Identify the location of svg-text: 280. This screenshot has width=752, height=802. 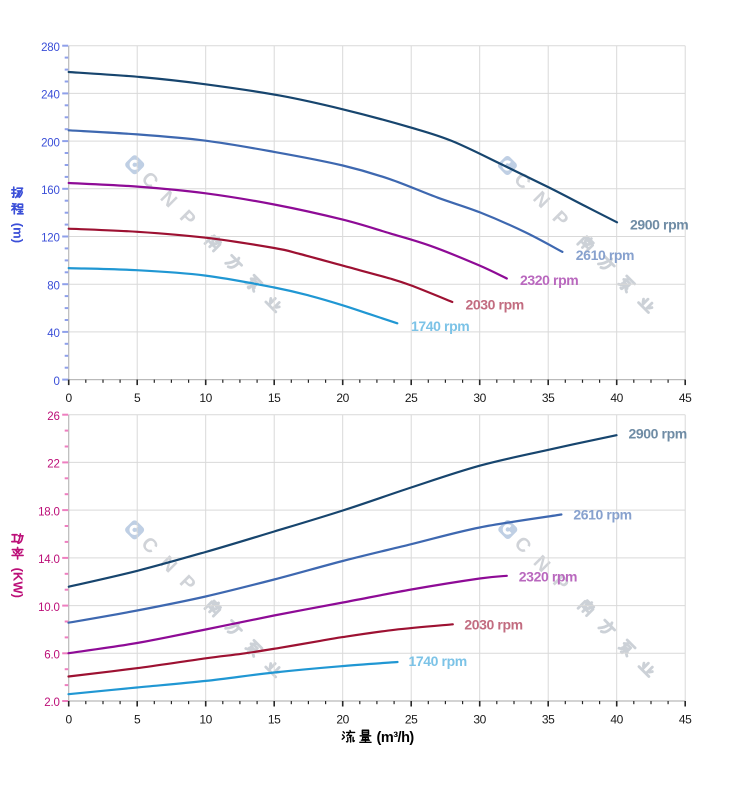
(50, 48).